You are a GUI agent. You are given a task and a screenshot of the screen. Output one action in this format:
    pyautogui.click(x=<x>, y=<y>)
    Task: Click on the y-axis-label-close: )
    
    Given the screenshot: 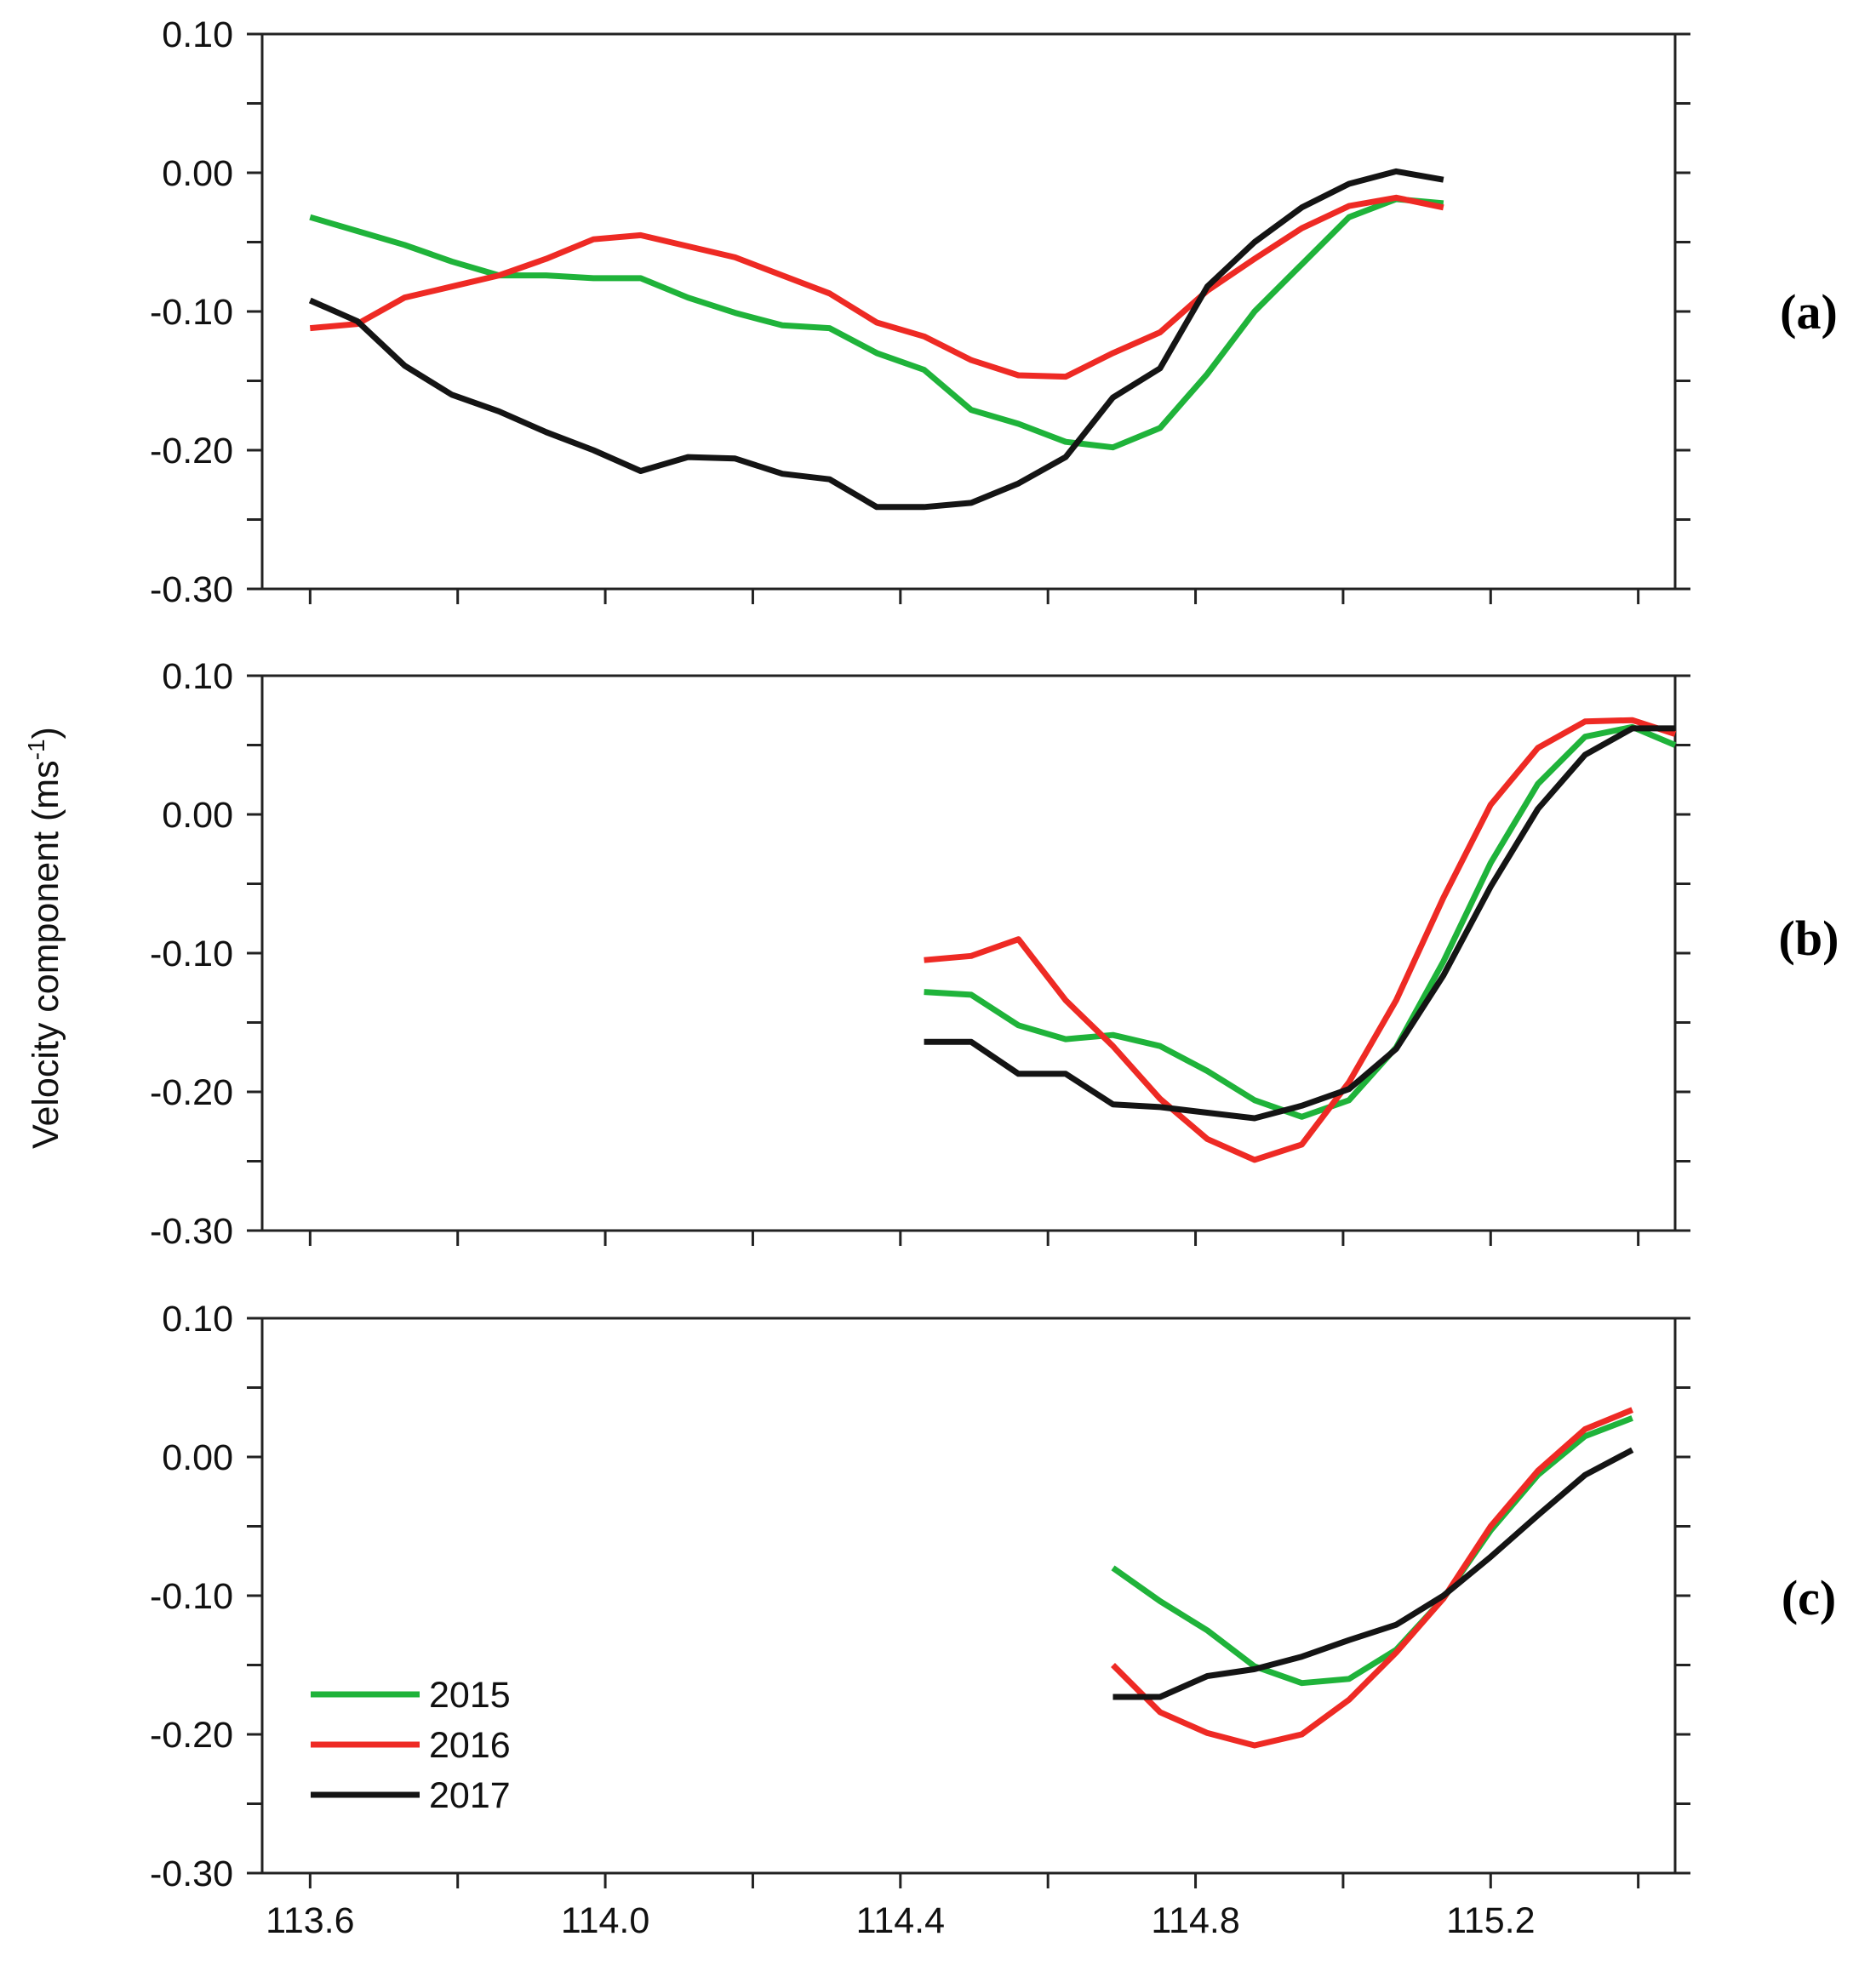 What is the action you would take?
    pyautogui.click(x=46, y=733)
    